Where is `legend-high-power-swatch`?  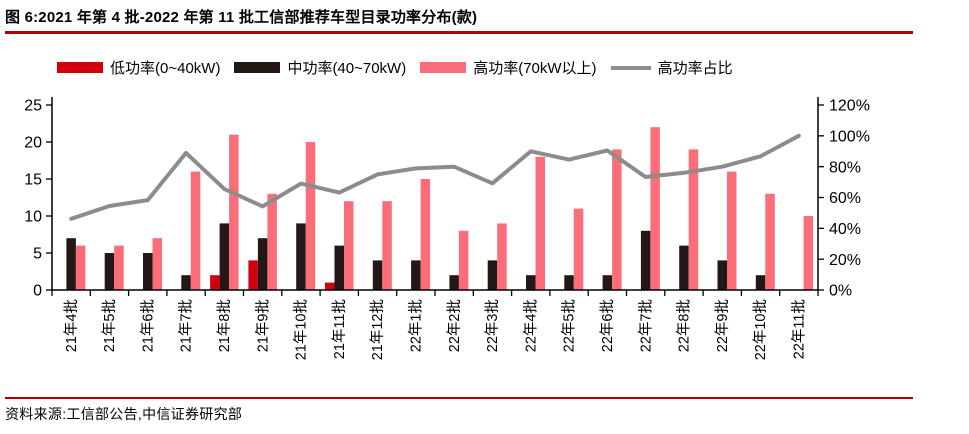
legend-high-power-swatch is located at coordinates (443, 67).